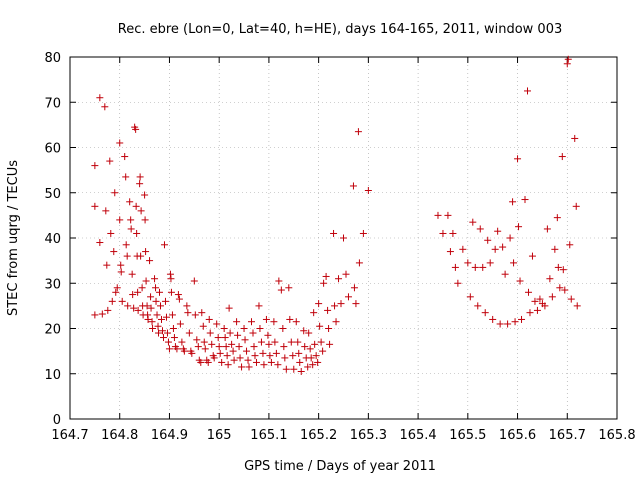  What do you see at coordinates (219, 435) in the screenshot?
I see `x-tick-label: 165` at bounding box center [219, 435].